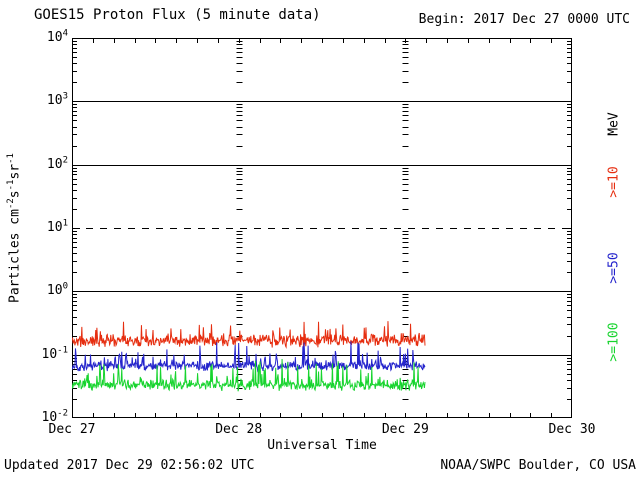 Image resolution: width=640 pixels, height=480 pixels. What do you see at coordinates (249, 335) in the screenshot?
I see `trace-10mev` at bounding box center [249, 335].